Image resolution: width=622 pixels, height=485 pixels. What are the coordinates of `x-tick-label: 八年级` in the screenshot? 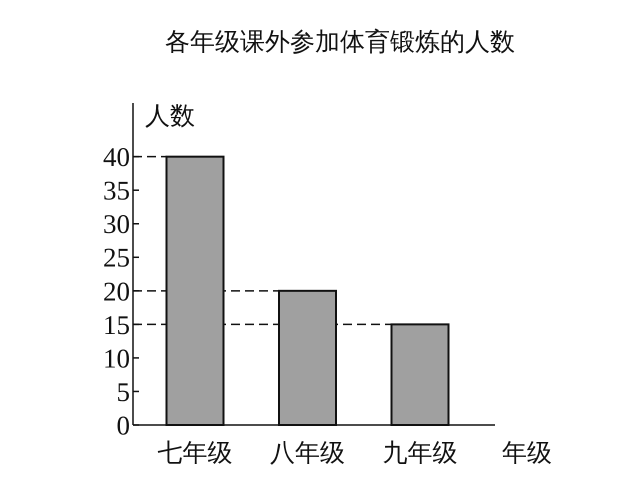 It's located at (307, 452).